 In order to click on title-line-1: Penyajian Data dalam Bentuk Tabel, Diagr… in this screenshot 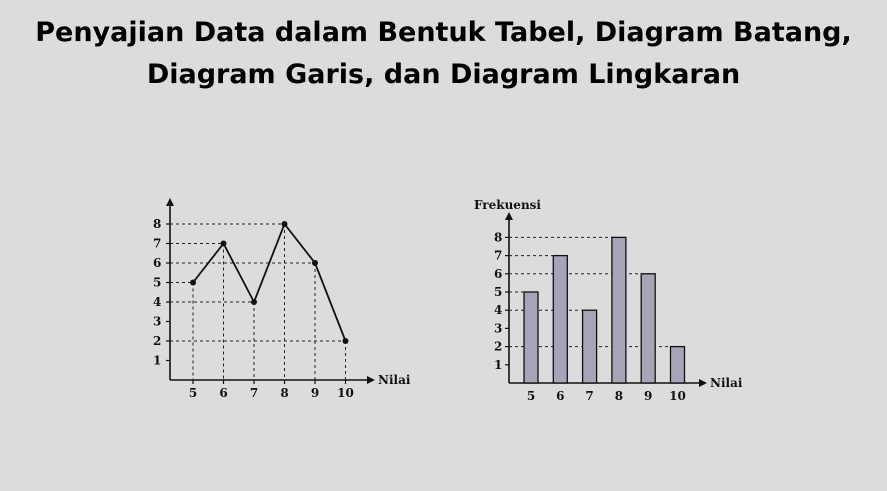, I will do `click(443, 32)`.